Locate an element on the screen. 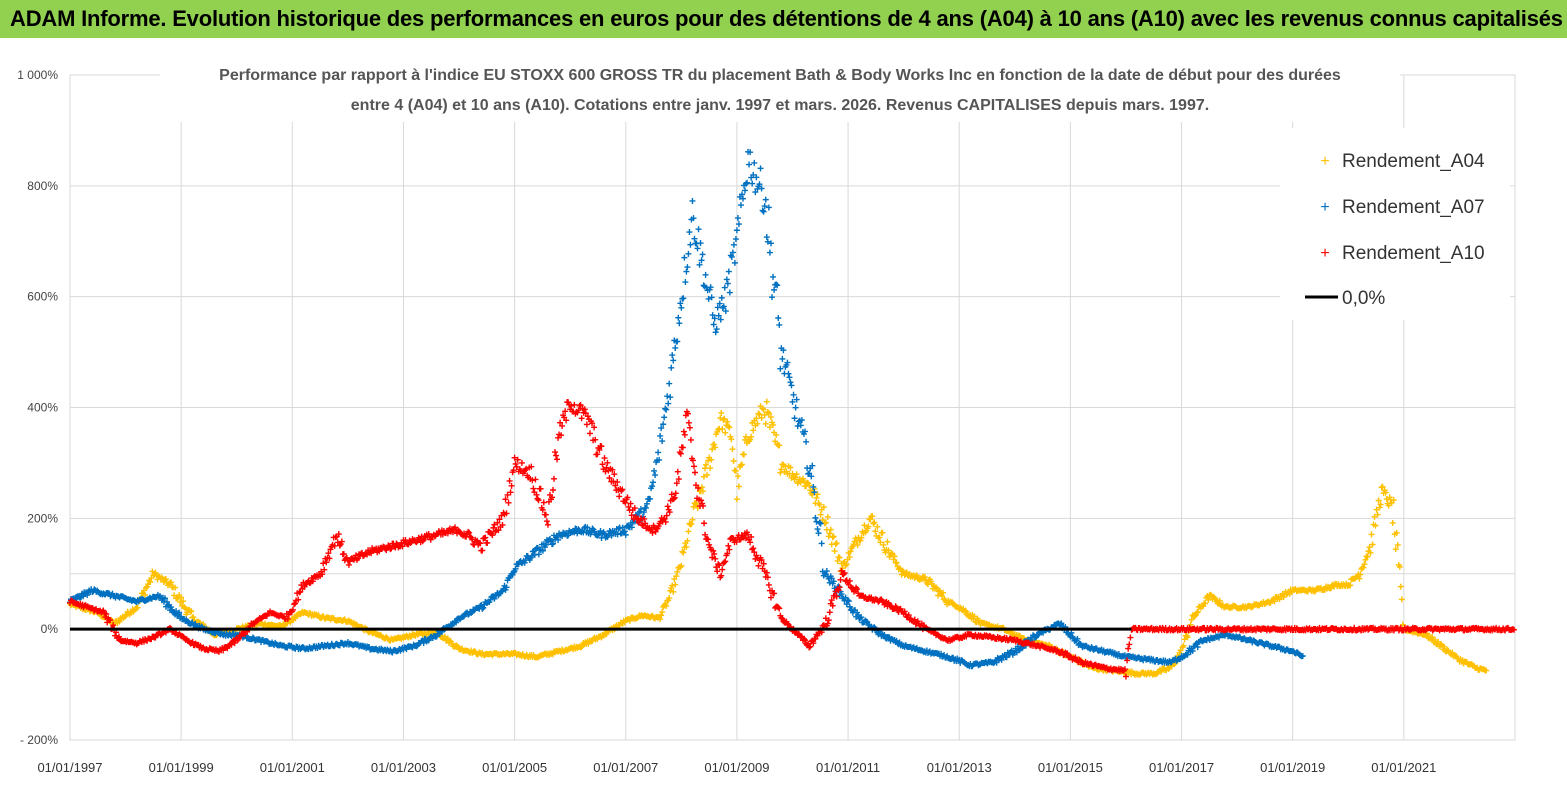 The width and height of the screenshot is (1567, 790). legend-label-a10: Rendement_A10 is located at coordinates (1413, 253).